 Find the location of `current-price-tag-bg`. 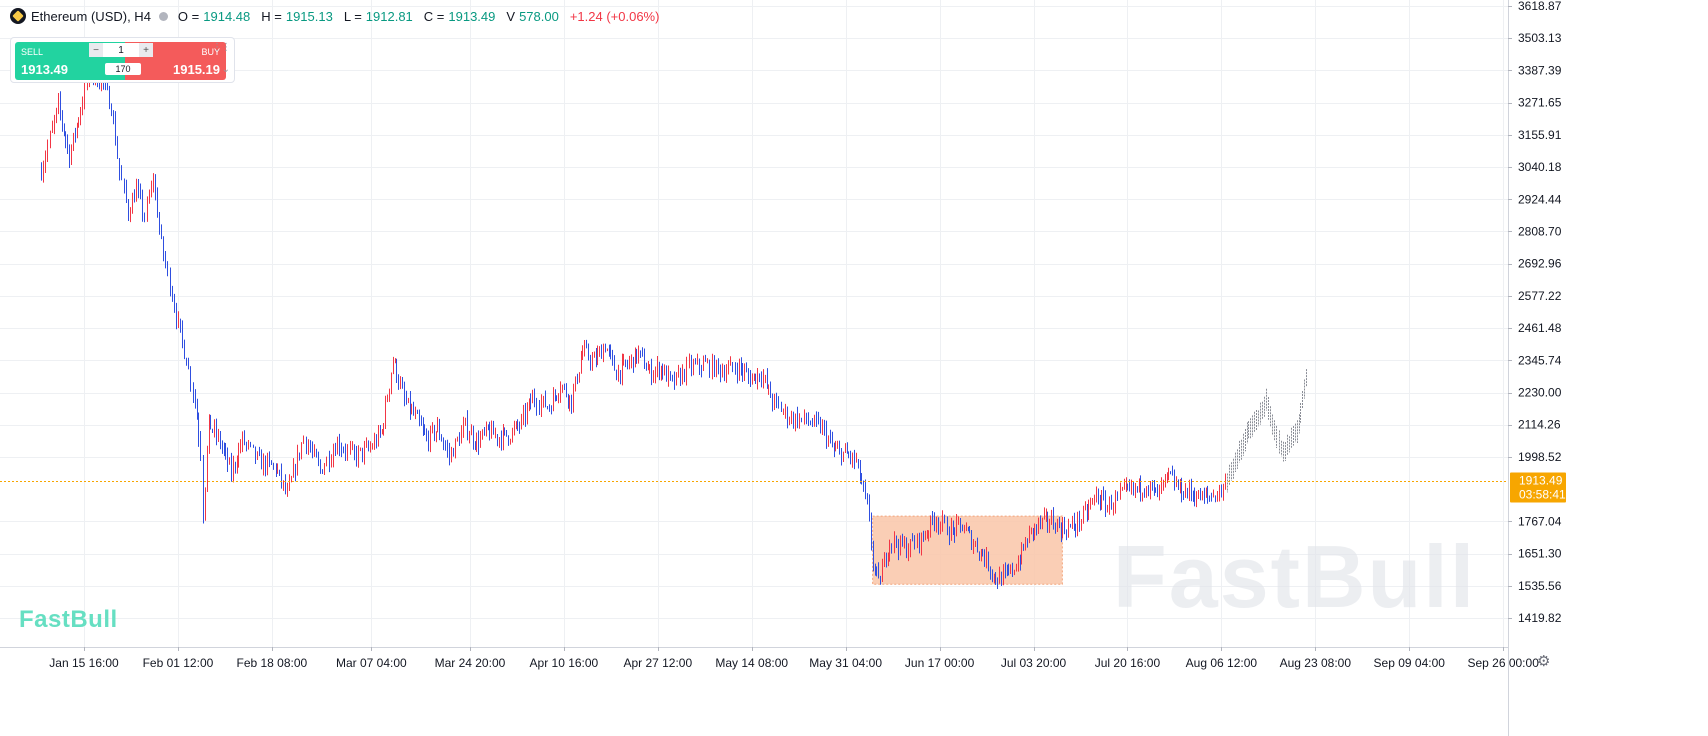

current-price-tag-bg is located at coordinates (1538, 487).